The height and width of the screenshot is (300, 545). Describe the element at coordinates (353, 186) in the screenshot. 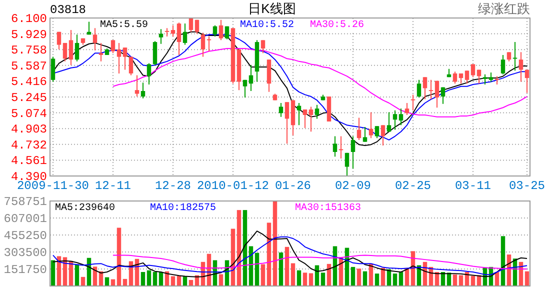

I see `x-tick-label: 02-09` at that location.